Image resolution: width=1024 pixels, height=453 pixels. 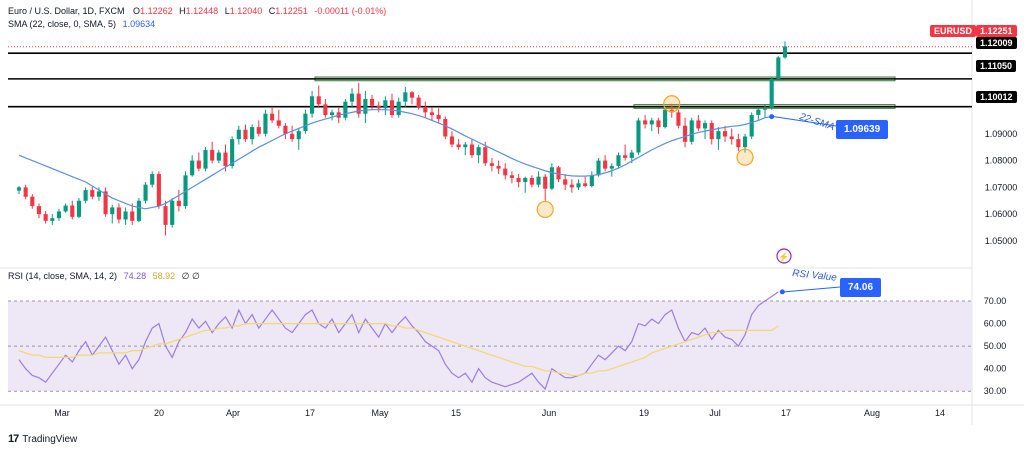 What do you see at coordinates (784, 256) in the screenshot?
I see `flash-badge-icon` at bounding box center [784, 256].